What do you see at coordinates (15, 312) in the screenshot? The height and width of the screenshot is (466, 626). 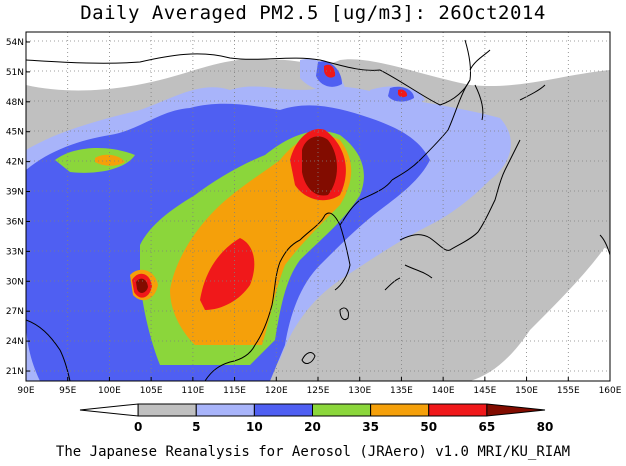 I see `lat-tick-label: 27N` at bounding box center [15, 312].